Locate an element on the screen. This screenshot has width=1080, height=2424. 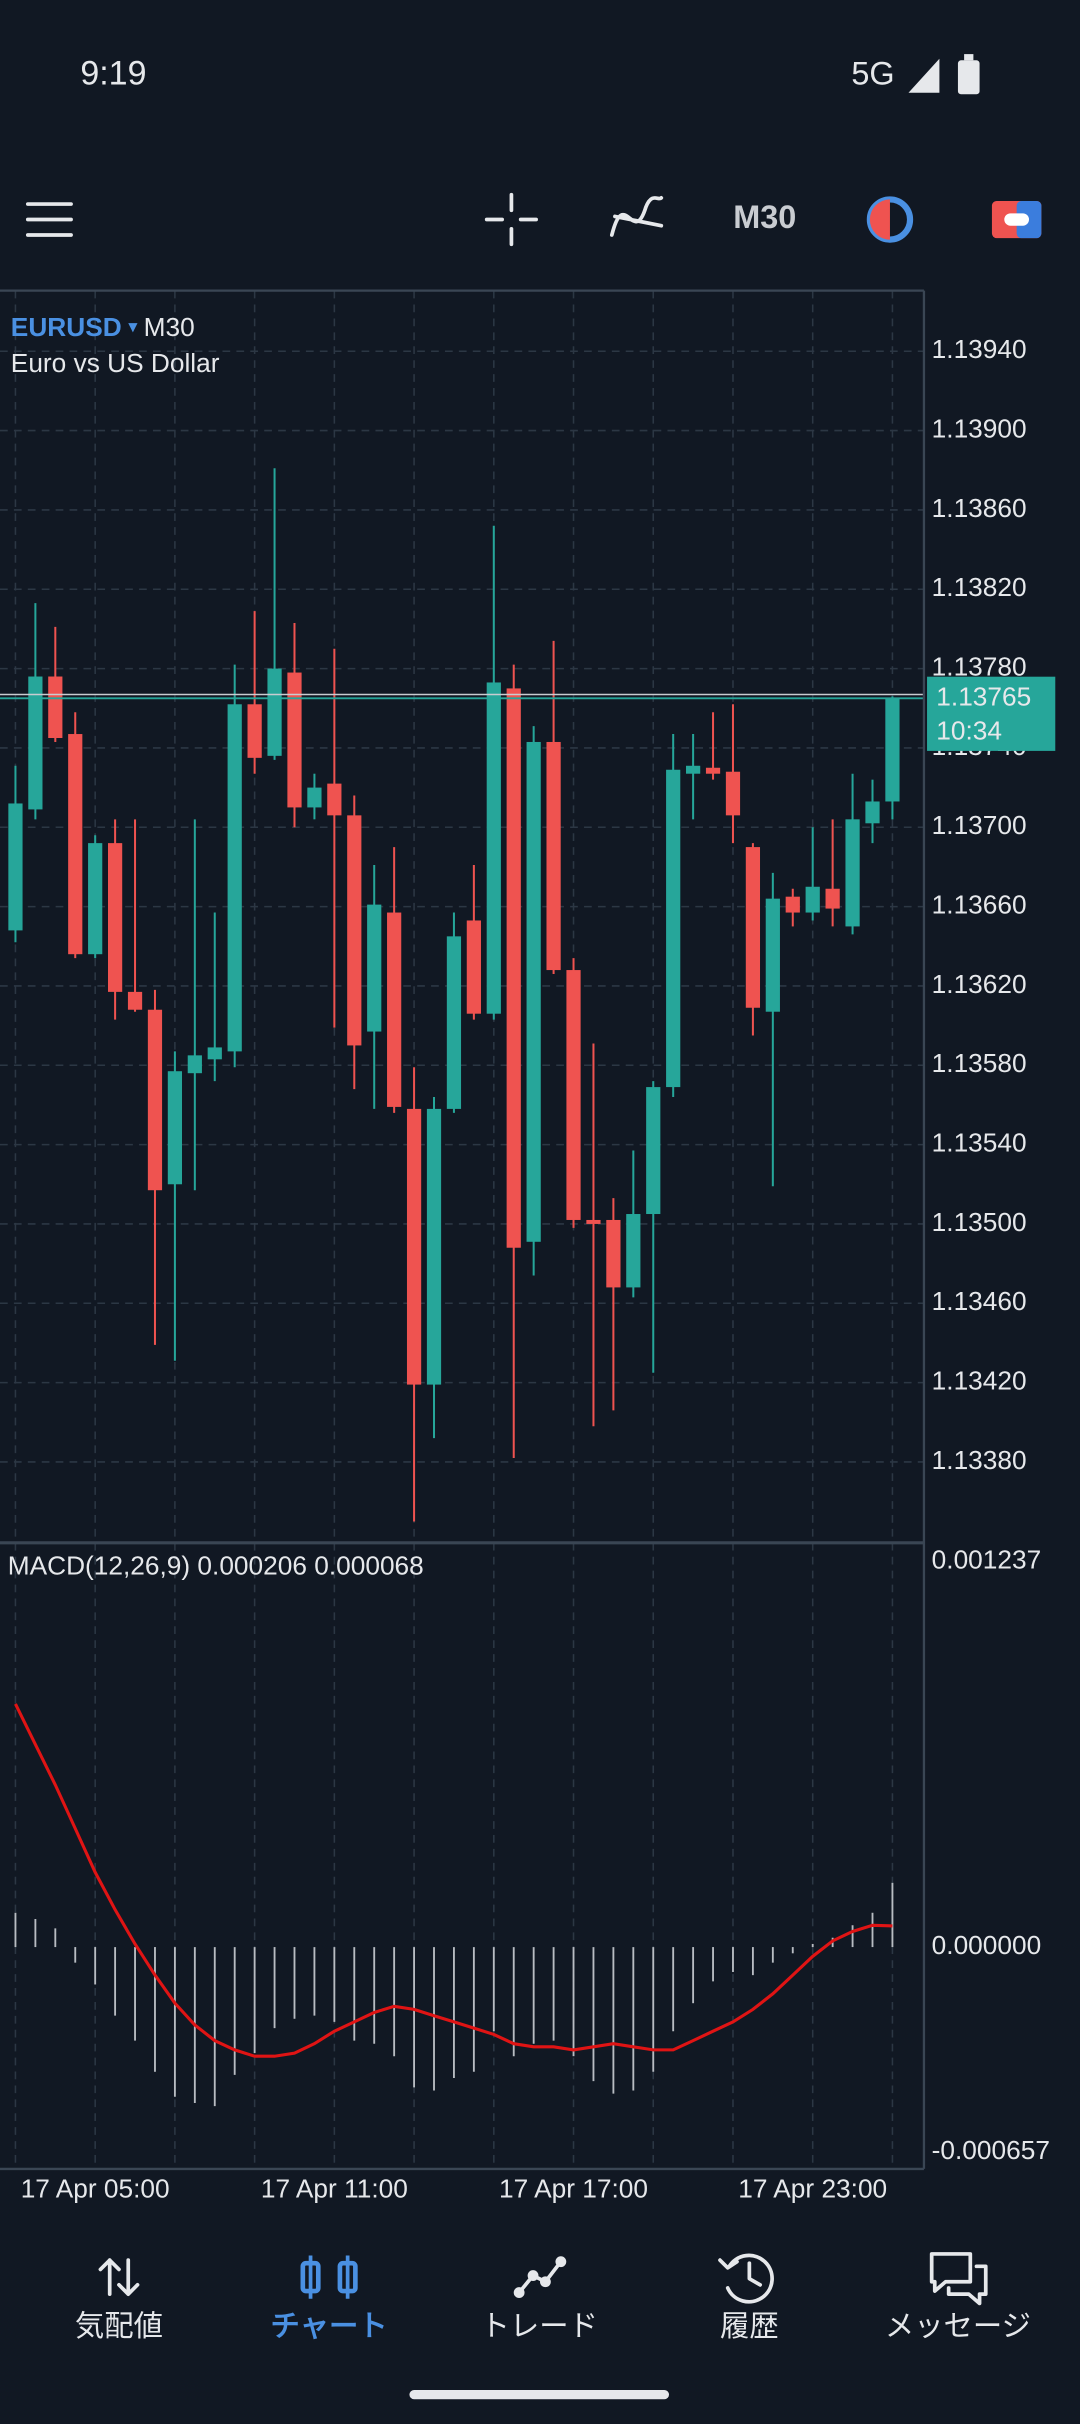
y-tick-label: 0.001237 is located at coordinates (987, 1559).